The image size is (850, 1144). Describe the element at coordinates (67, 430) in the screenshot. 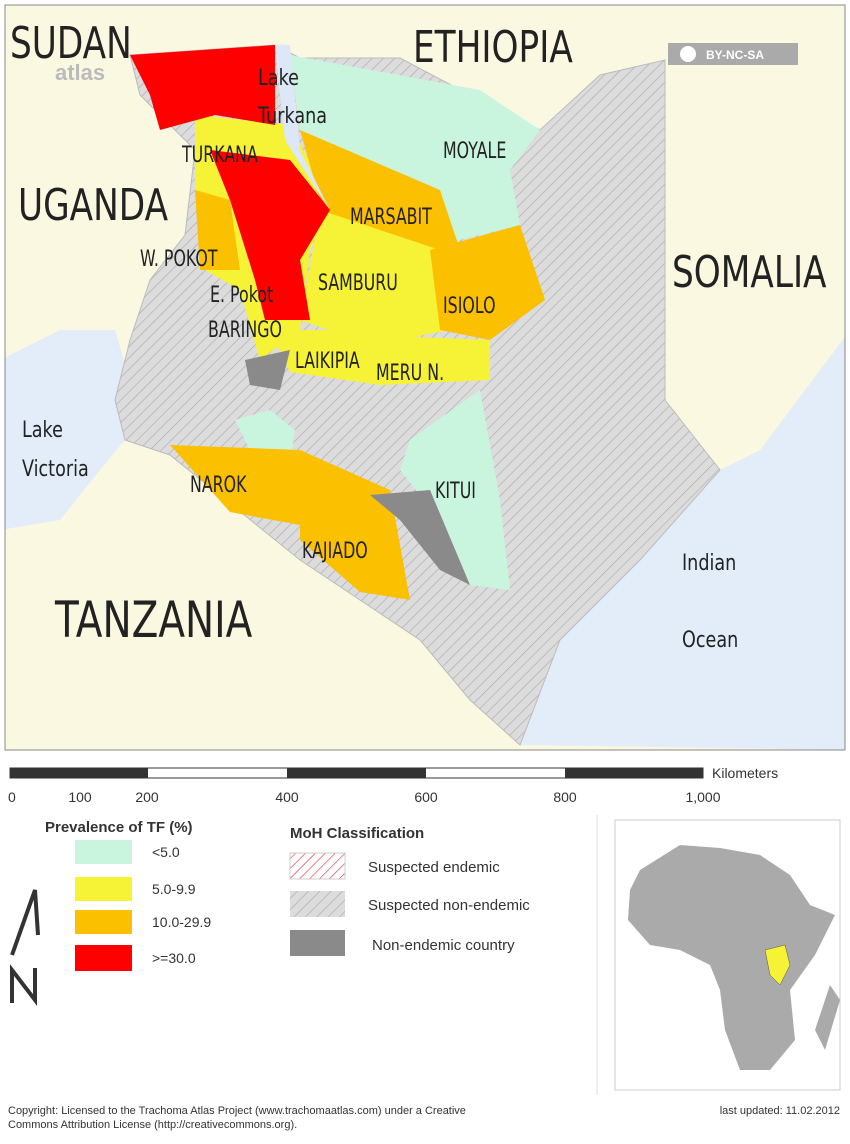

I see `lake-victoria` at that location.